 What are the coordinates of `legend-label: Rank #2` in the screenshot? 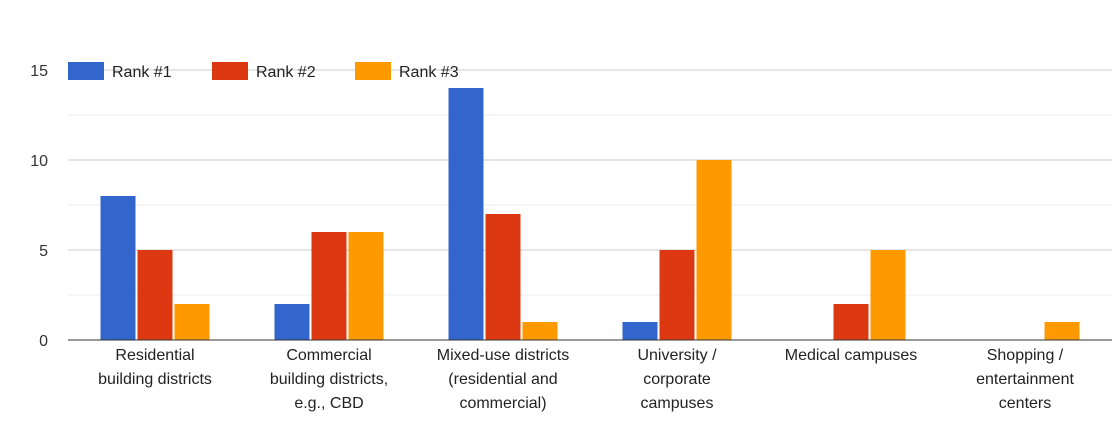 It's located at (286, 72).